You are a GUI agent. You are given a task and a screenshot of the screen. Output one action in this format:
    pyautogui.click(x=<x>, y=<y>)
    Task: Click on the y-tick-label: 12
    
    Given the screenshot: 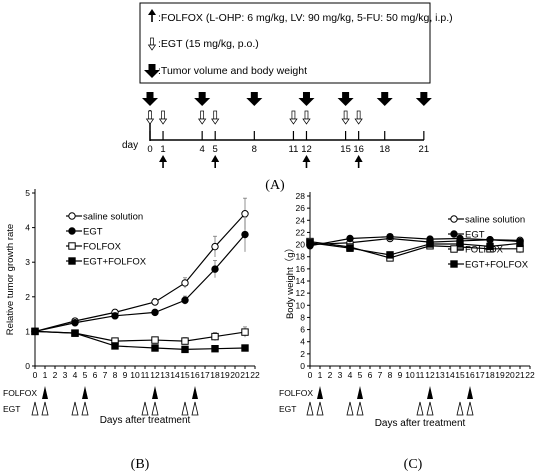 What is the action you would take?
    pyautogui.click(x=301, y=293)
    